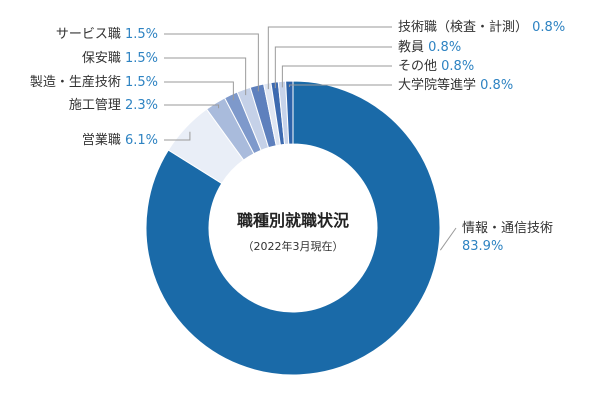  I want to click on slice-value-0: 83.9%, so click(482, 246).